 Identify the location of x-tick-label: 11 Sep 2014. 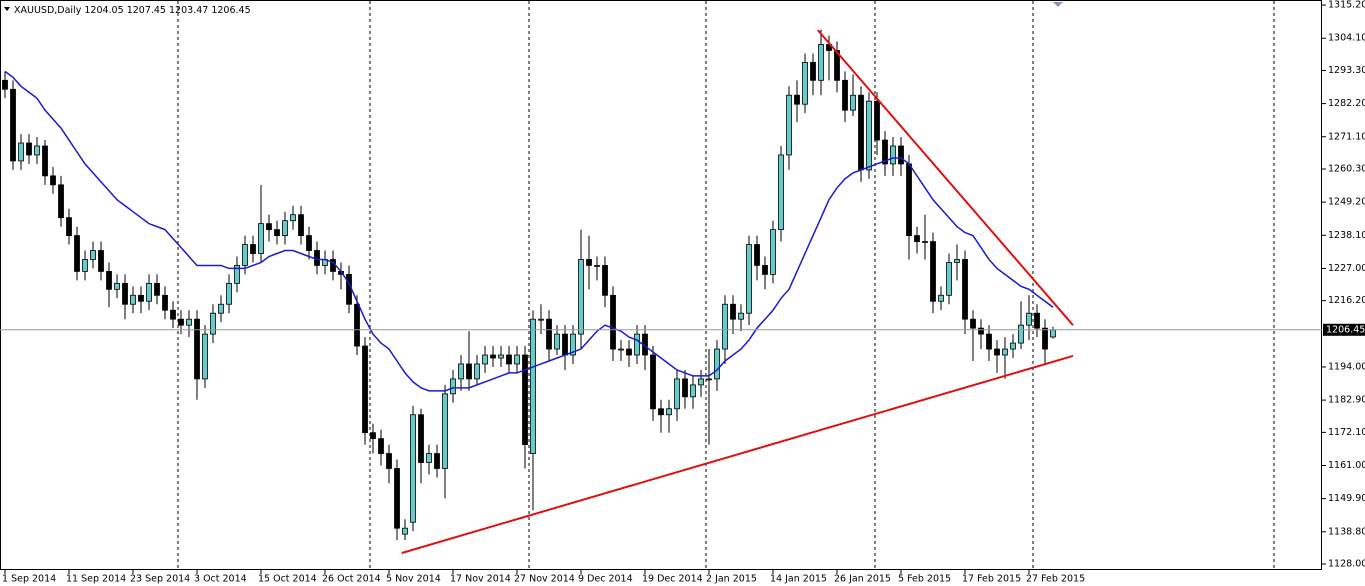
(96, 579).